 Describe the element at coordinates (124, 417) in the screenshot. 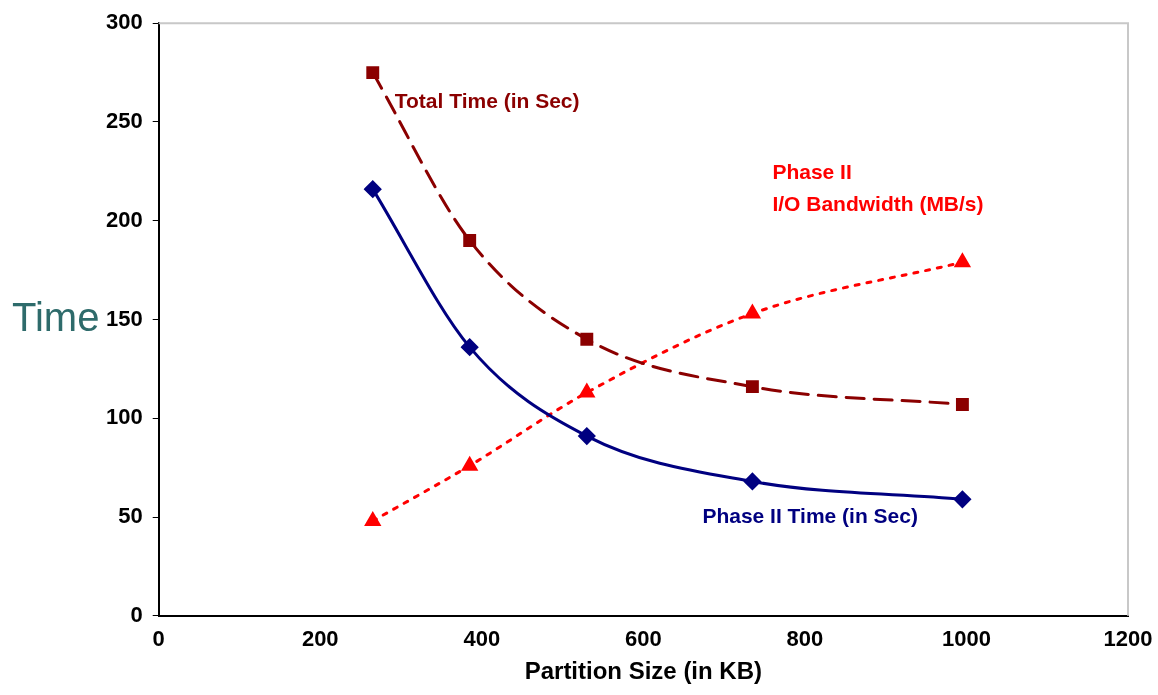

I see `y-tick-label: 100` at that location.